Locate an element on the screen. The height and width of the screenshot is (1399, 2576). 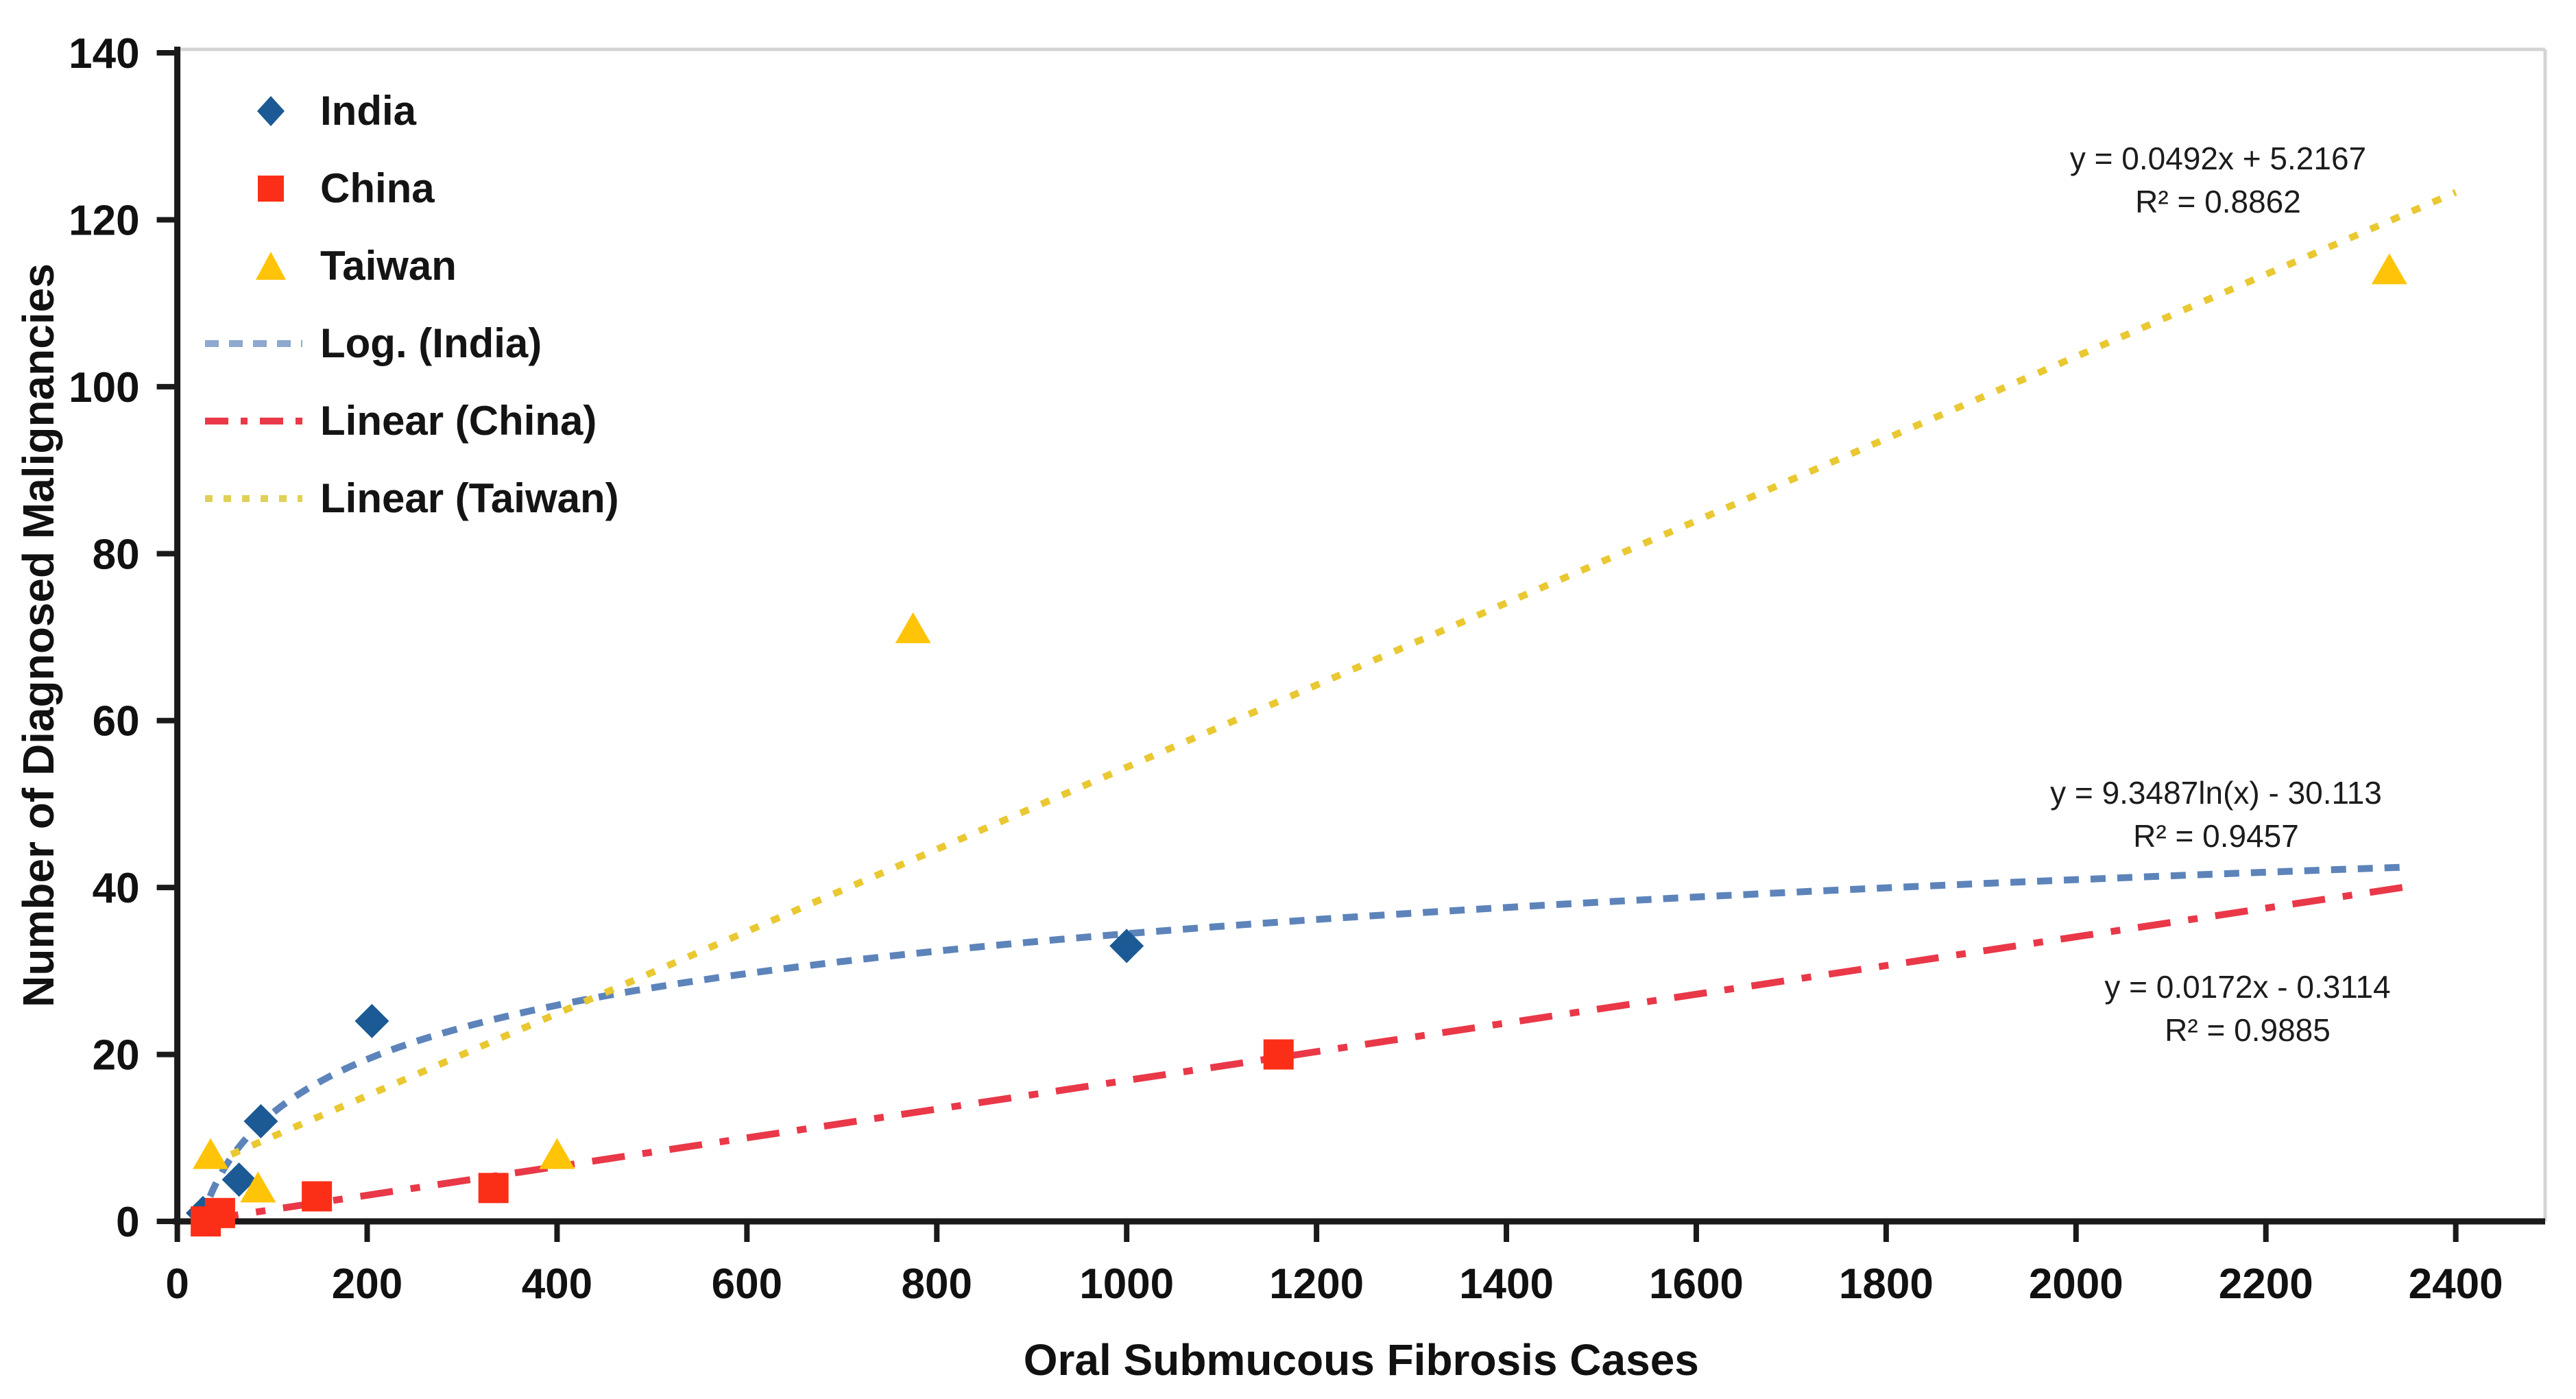
china-square-icon is located at coordinates (254, 188).